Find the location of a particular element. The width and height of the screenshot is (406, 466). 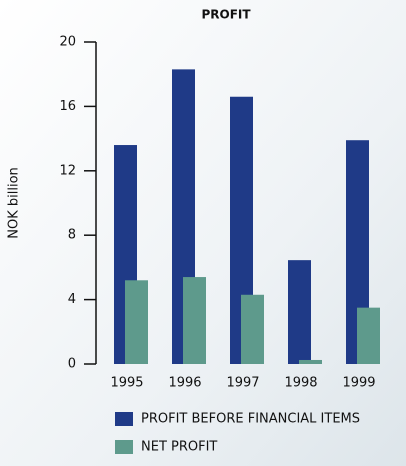

x-tick-label: 1999 is located at coordinates (358, 383).